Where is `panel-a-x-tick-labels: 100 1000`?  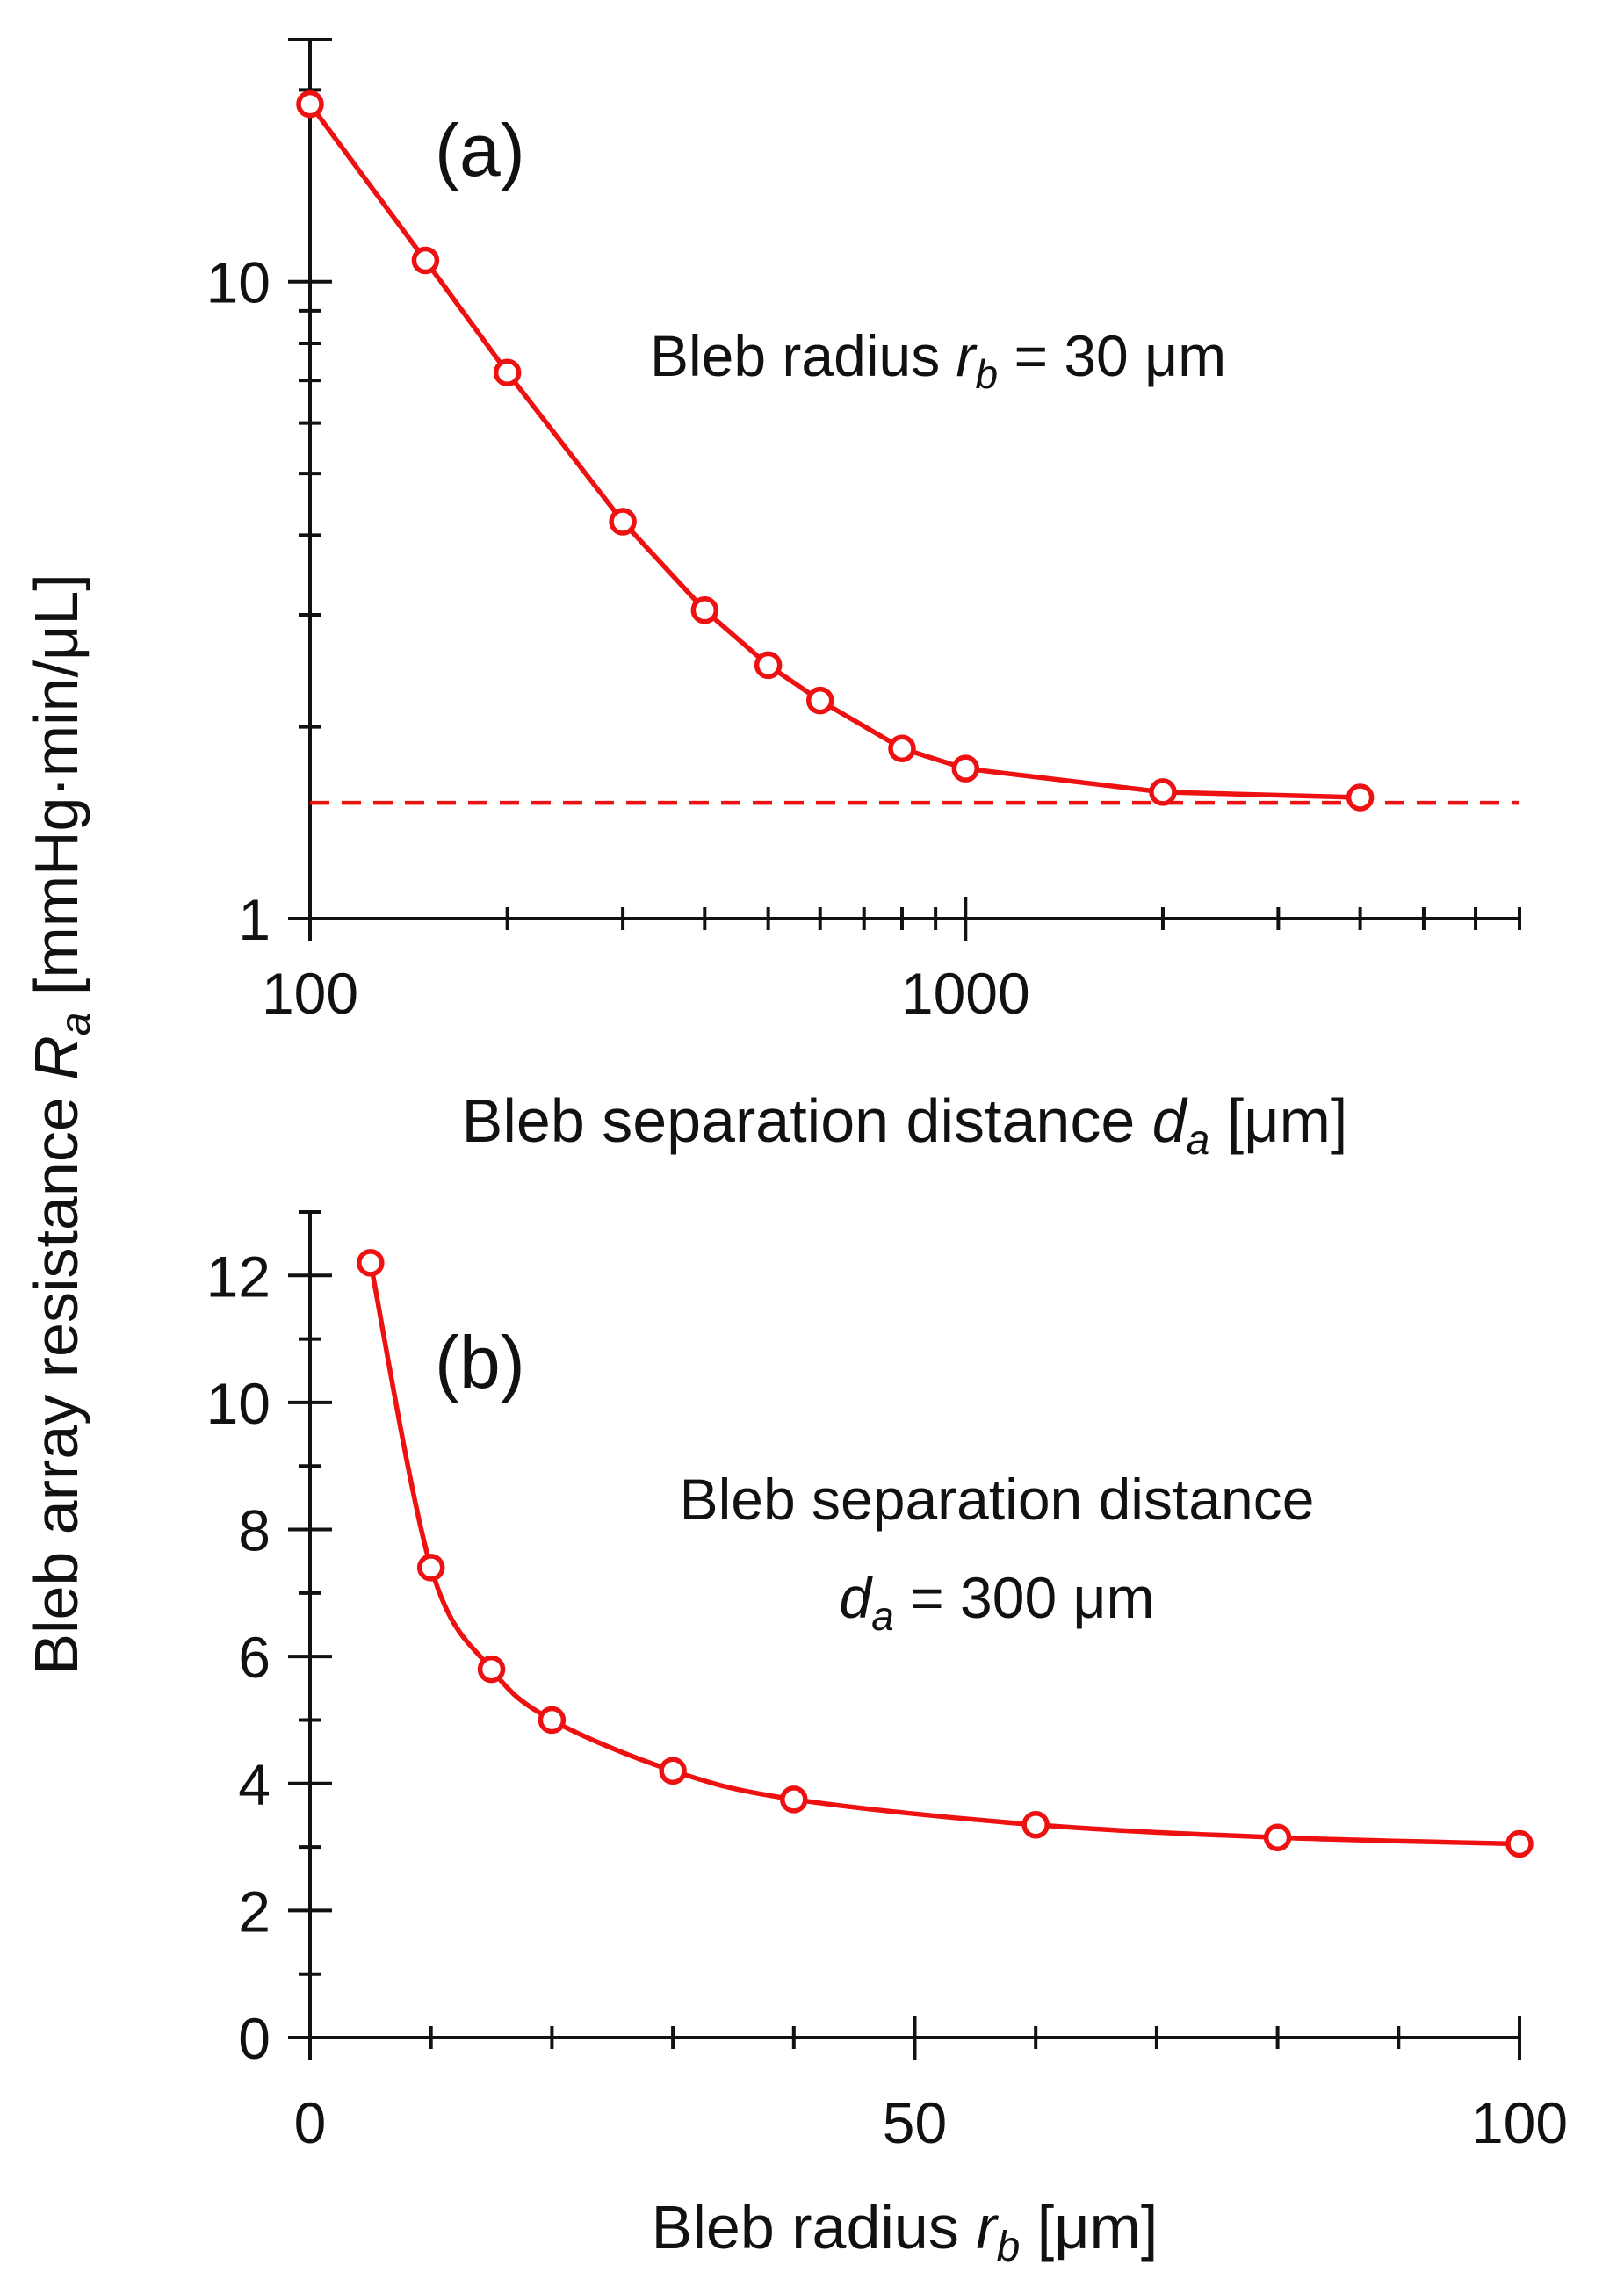
panel-a-x-tick-labels: 100 1000 is located at coordinates (646, 993).